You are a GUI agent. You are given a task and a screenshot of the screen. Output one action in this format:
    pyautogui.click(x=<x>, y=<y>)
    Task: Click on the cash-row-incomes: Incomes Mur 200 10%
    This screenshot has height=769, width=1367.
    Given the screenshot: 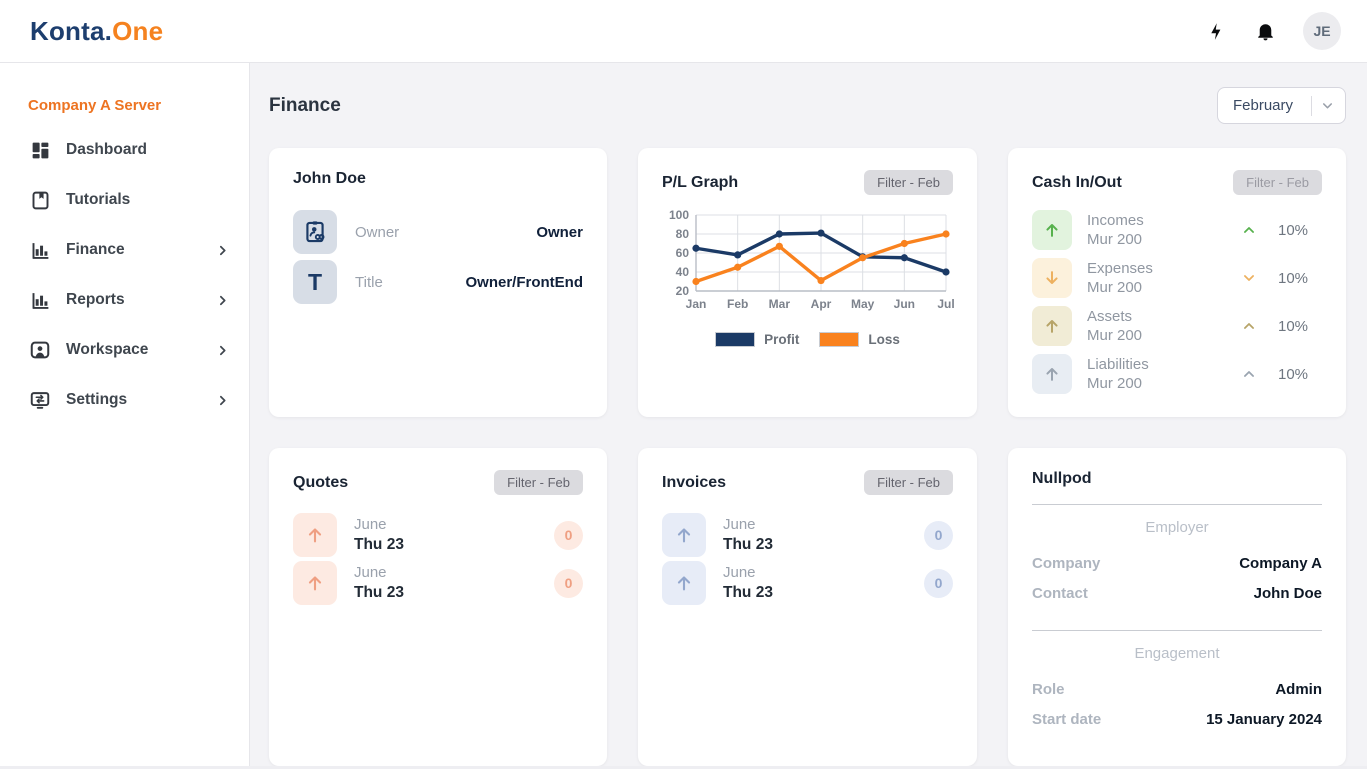 What is the action you would take?
    pyautogui.click(x=1177, y=230)
    